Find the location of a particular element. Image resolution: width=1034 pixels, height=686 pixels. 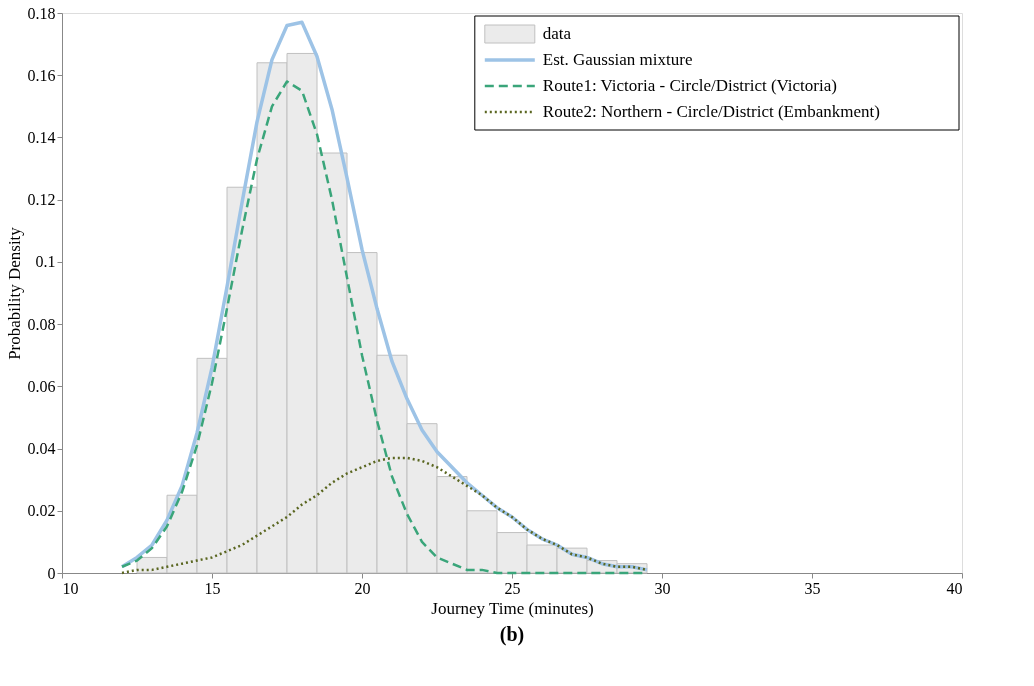

legend-label: data is located at coordinates (557, 33).